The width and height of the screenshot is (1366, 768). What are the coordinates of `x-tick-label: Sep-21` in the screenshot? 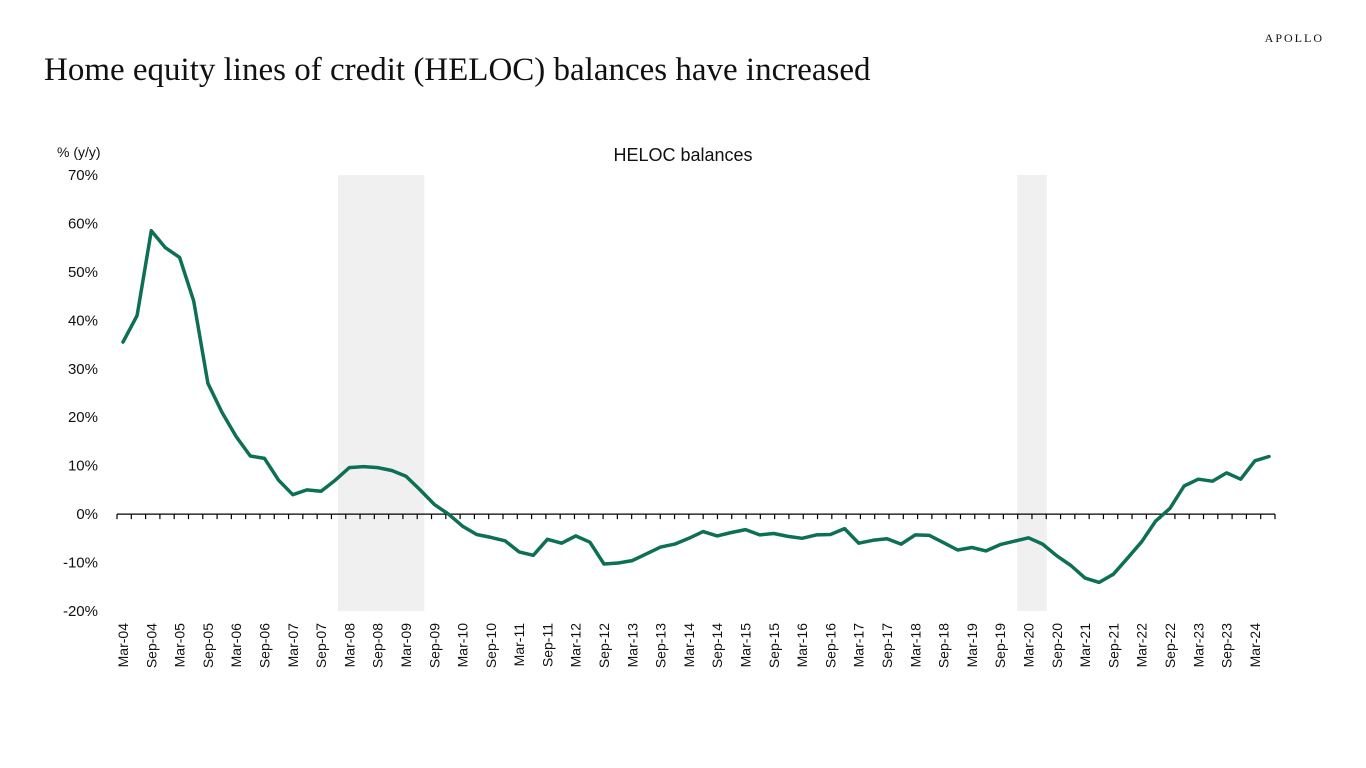 It's located at (1113, 645).